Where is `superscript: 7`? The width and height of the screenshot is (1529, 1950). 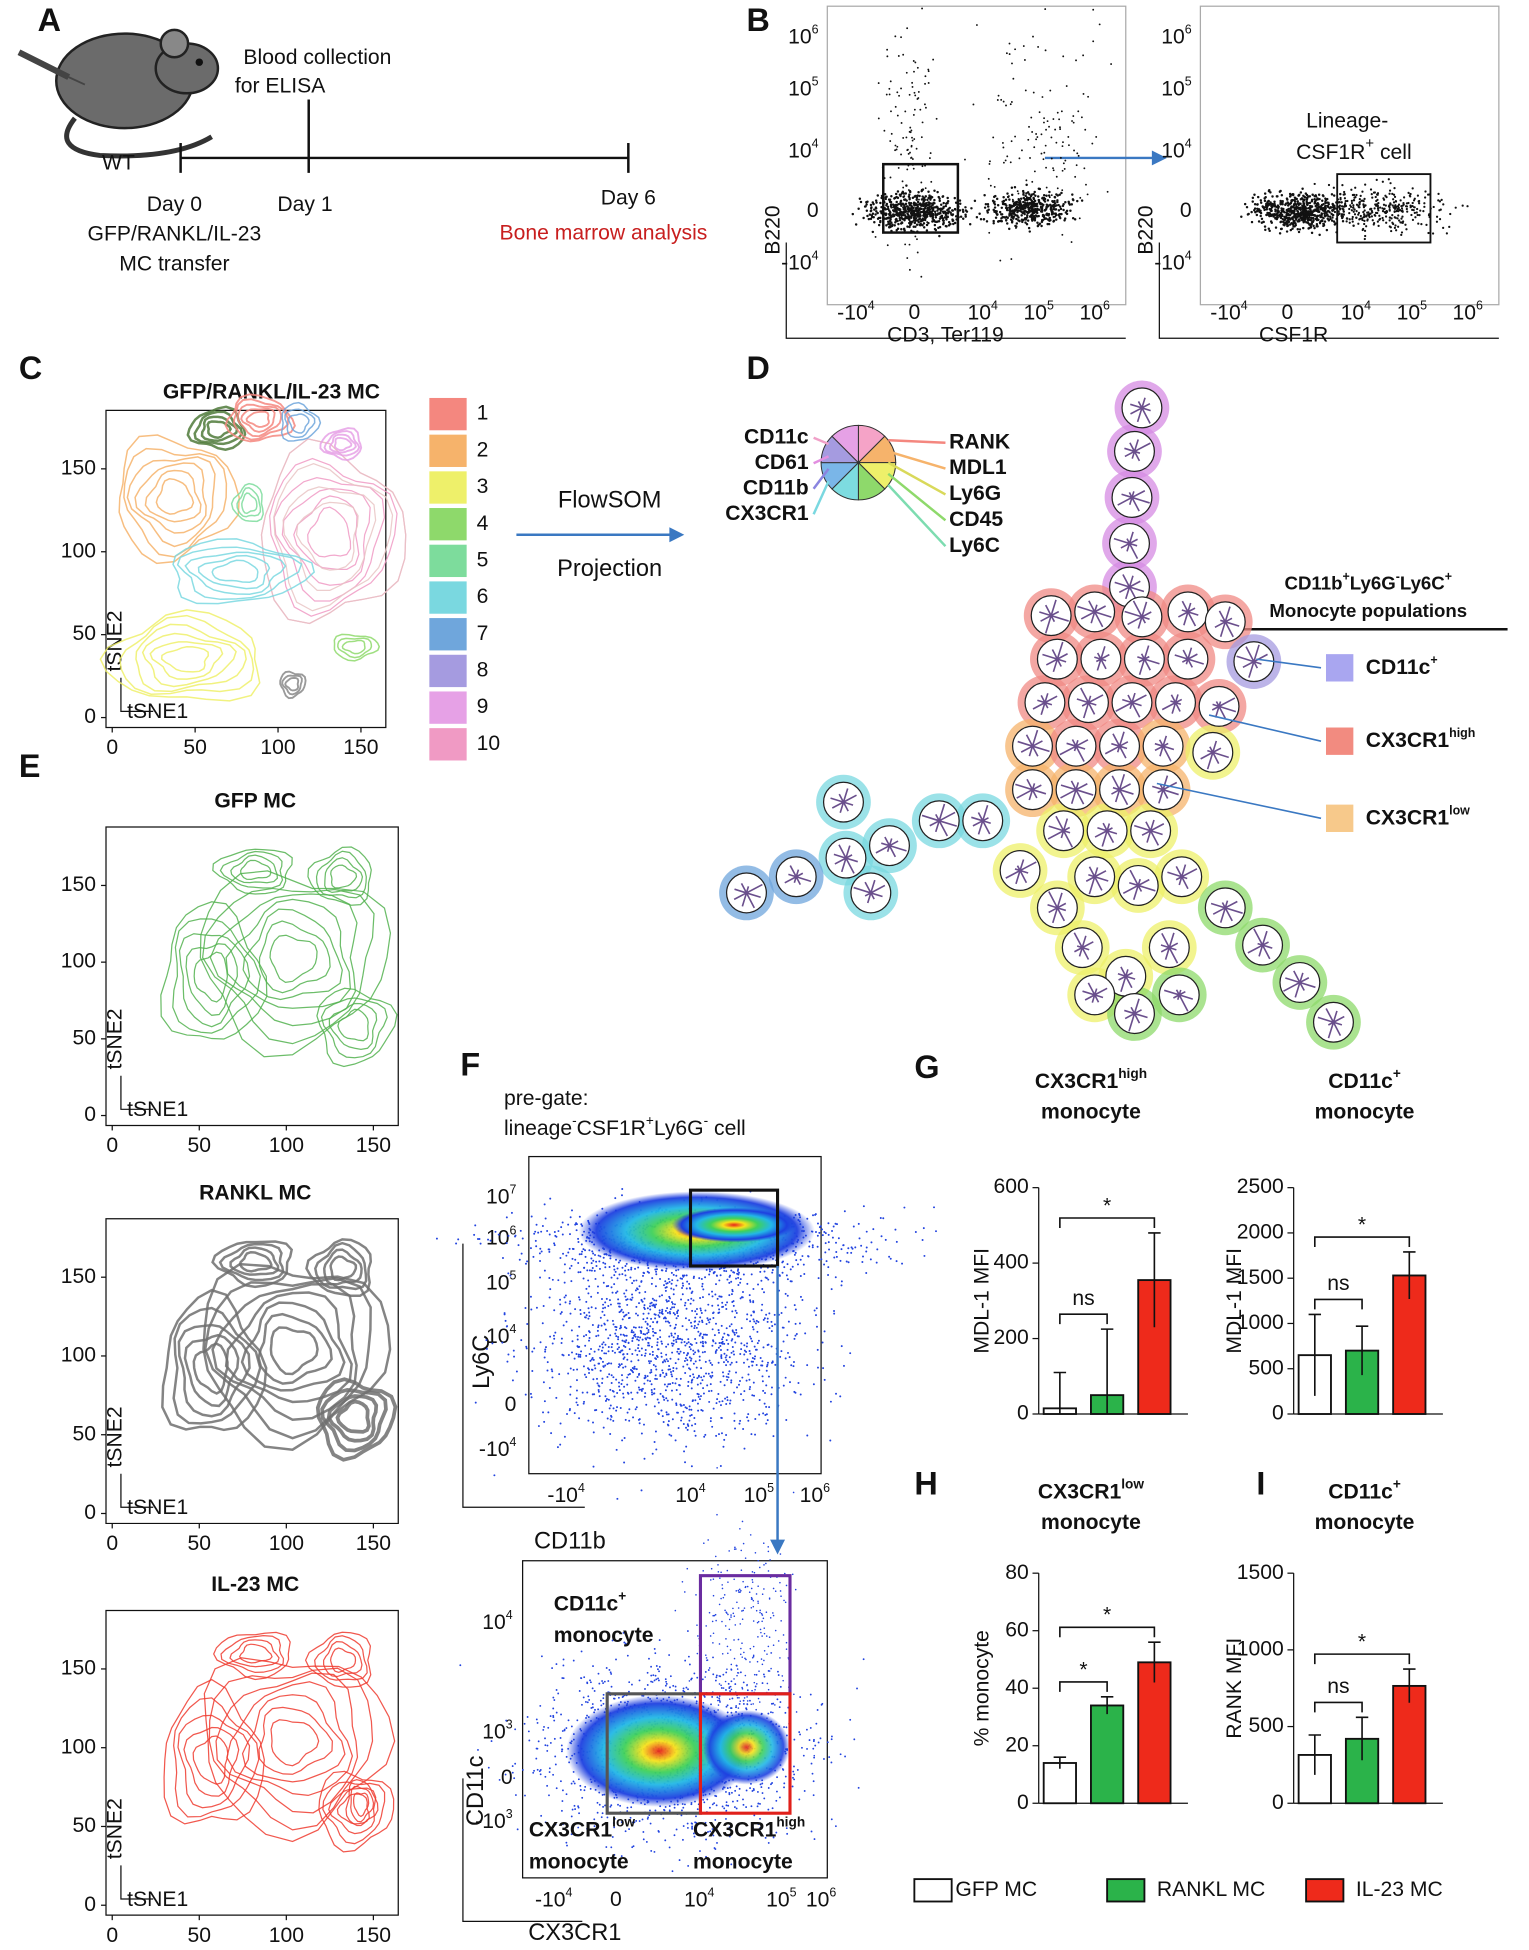 superscript: 7 is located at coordinates (512, 1190).